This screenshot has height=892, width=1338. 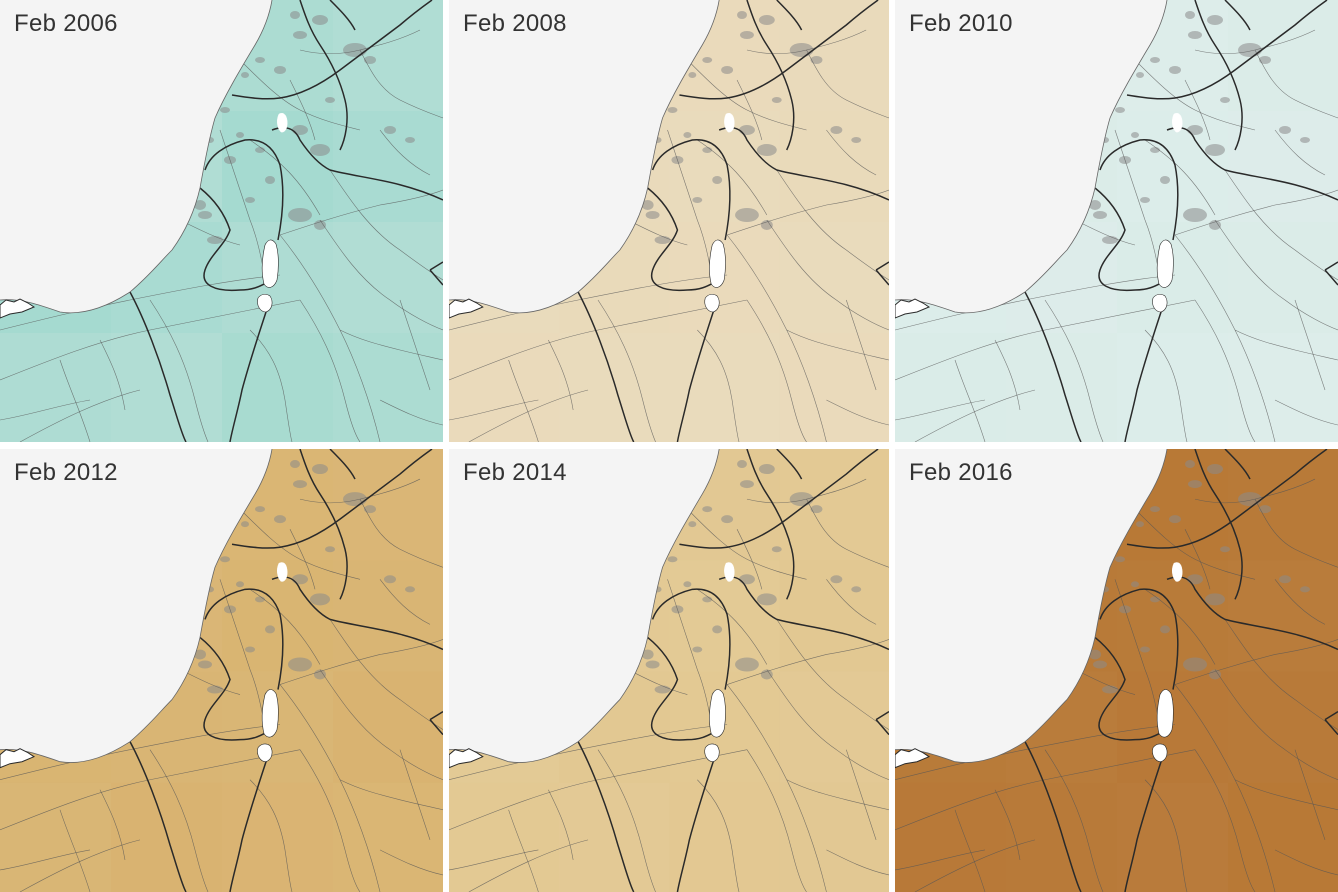 What do you see at coordinates (717, 713) in the screenshot?
I see `dead-sea-north` at bounding box center [717, 713].